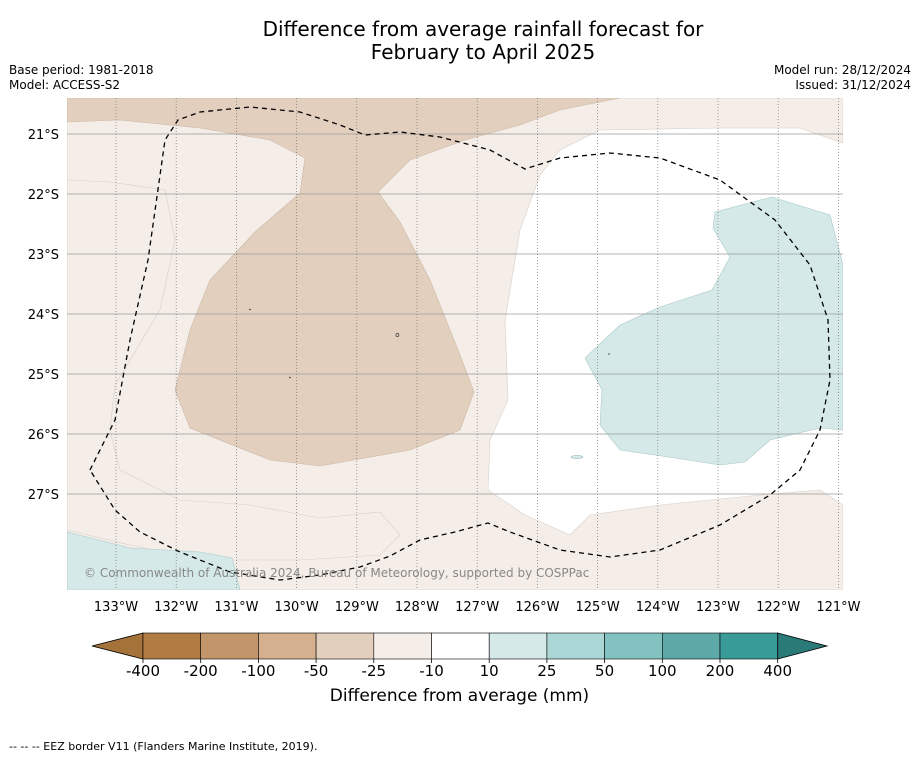 The width and height of the screenshot is (919, 758). I want to click on base-period: Base period: 1981-2018, so click(81, 70).